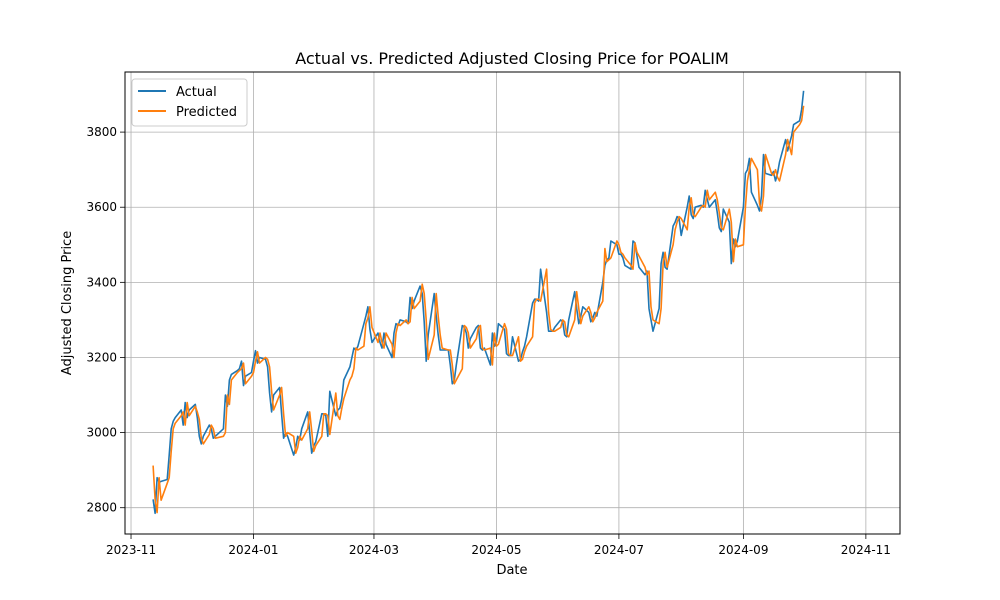  I want to click on x-tick-label: 2024-11, so click(866, 550).